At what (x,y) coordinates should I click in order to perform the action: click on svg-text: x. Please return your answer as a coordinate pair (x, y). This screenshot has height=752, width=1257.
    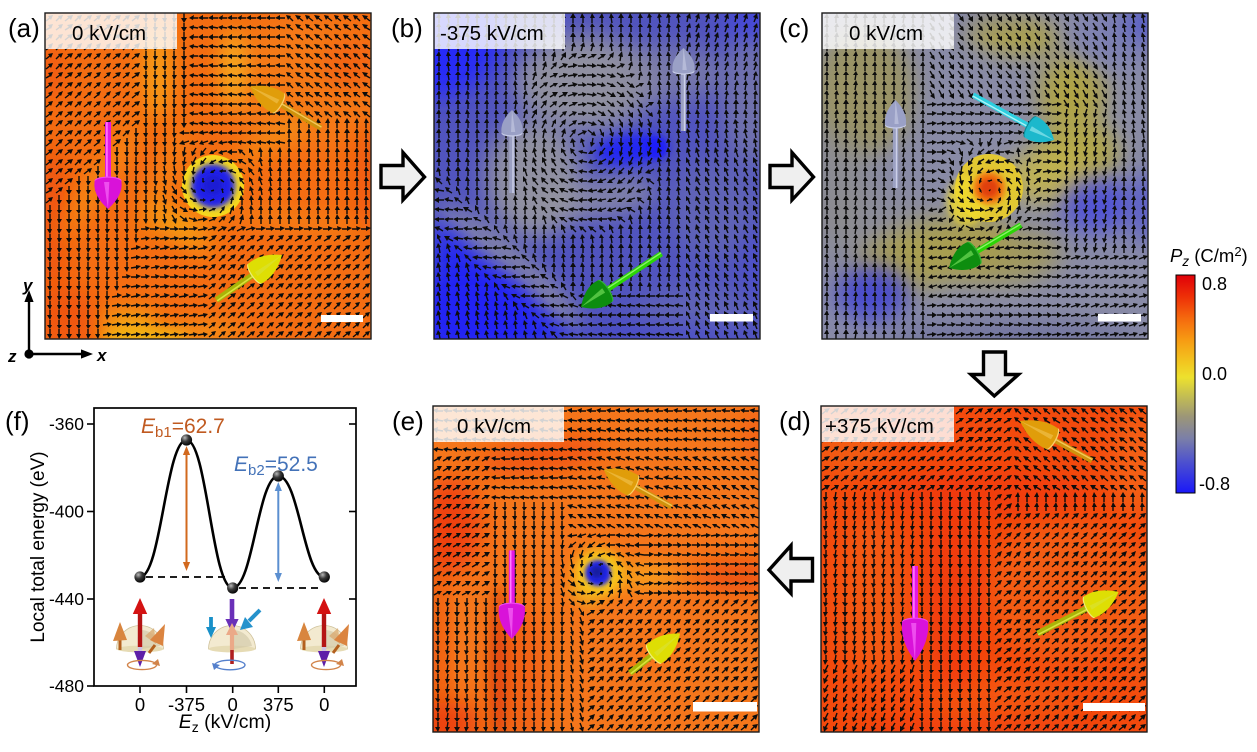
    Looking at the image, I should click on (102, 355).